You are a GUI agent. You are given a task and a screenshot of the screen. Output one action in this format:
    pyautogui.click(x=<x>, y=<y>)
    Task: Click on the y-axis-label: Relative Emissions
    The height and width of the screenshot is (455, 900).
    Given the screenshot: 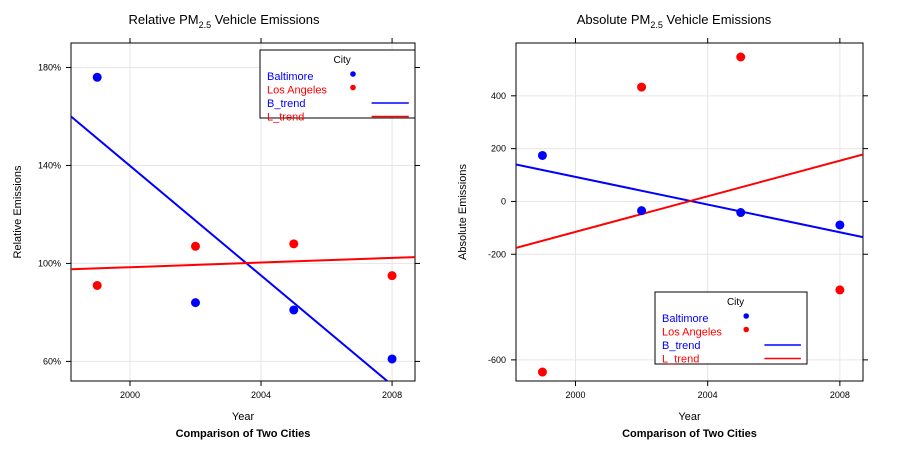 What is the action you would take?
    pyautogui.click(x=18, y=211)
    